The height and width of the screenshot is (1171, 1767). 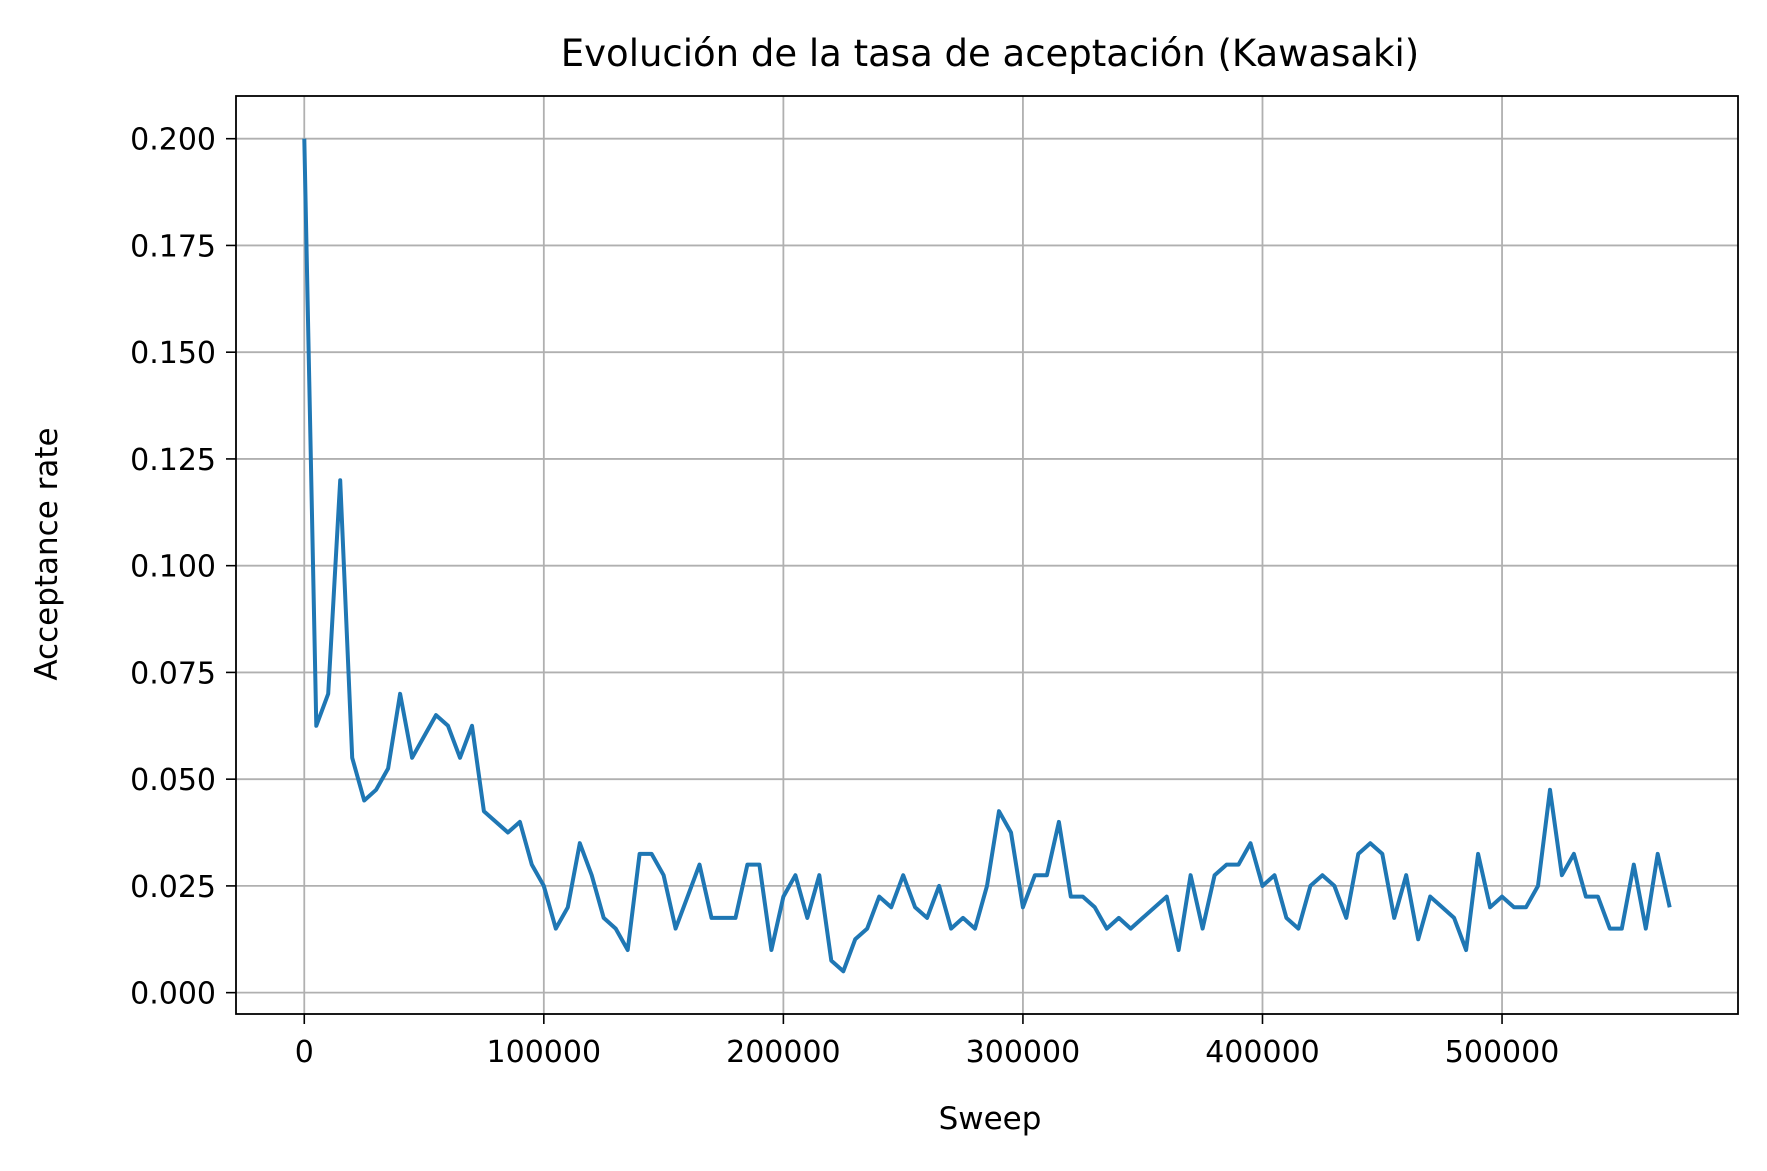 What do you see at coordinates (173, 353) in the screenshot?
I see `y-tick-label: 0.150` at bounding box center [173, 353].